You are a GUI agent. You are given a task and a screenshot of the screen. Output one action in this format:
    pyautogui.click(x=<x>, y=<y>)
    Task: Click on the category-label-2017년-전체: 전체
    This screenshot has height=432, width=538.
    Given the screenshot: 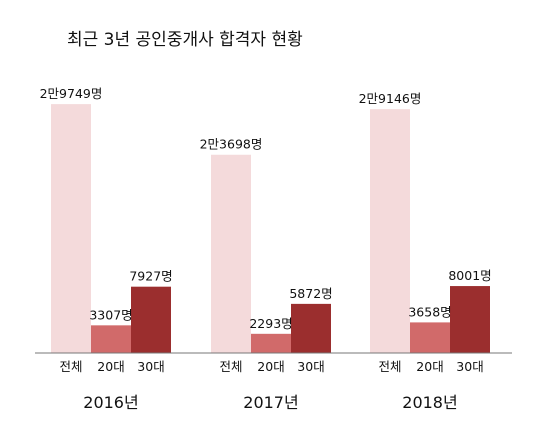 What is the action you would take?
    pyautogui.click(x=230, y=366)
    